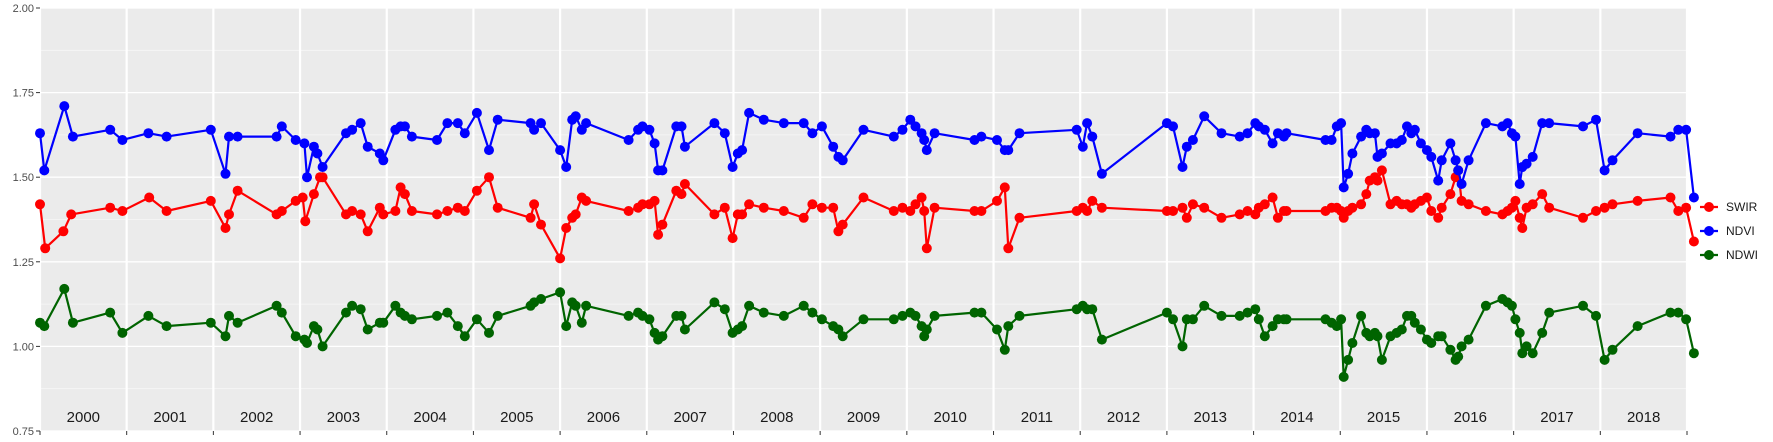  Describe the element at coordinates (429, 417) in the screenshot. I see `year-label: 2004` at that location.